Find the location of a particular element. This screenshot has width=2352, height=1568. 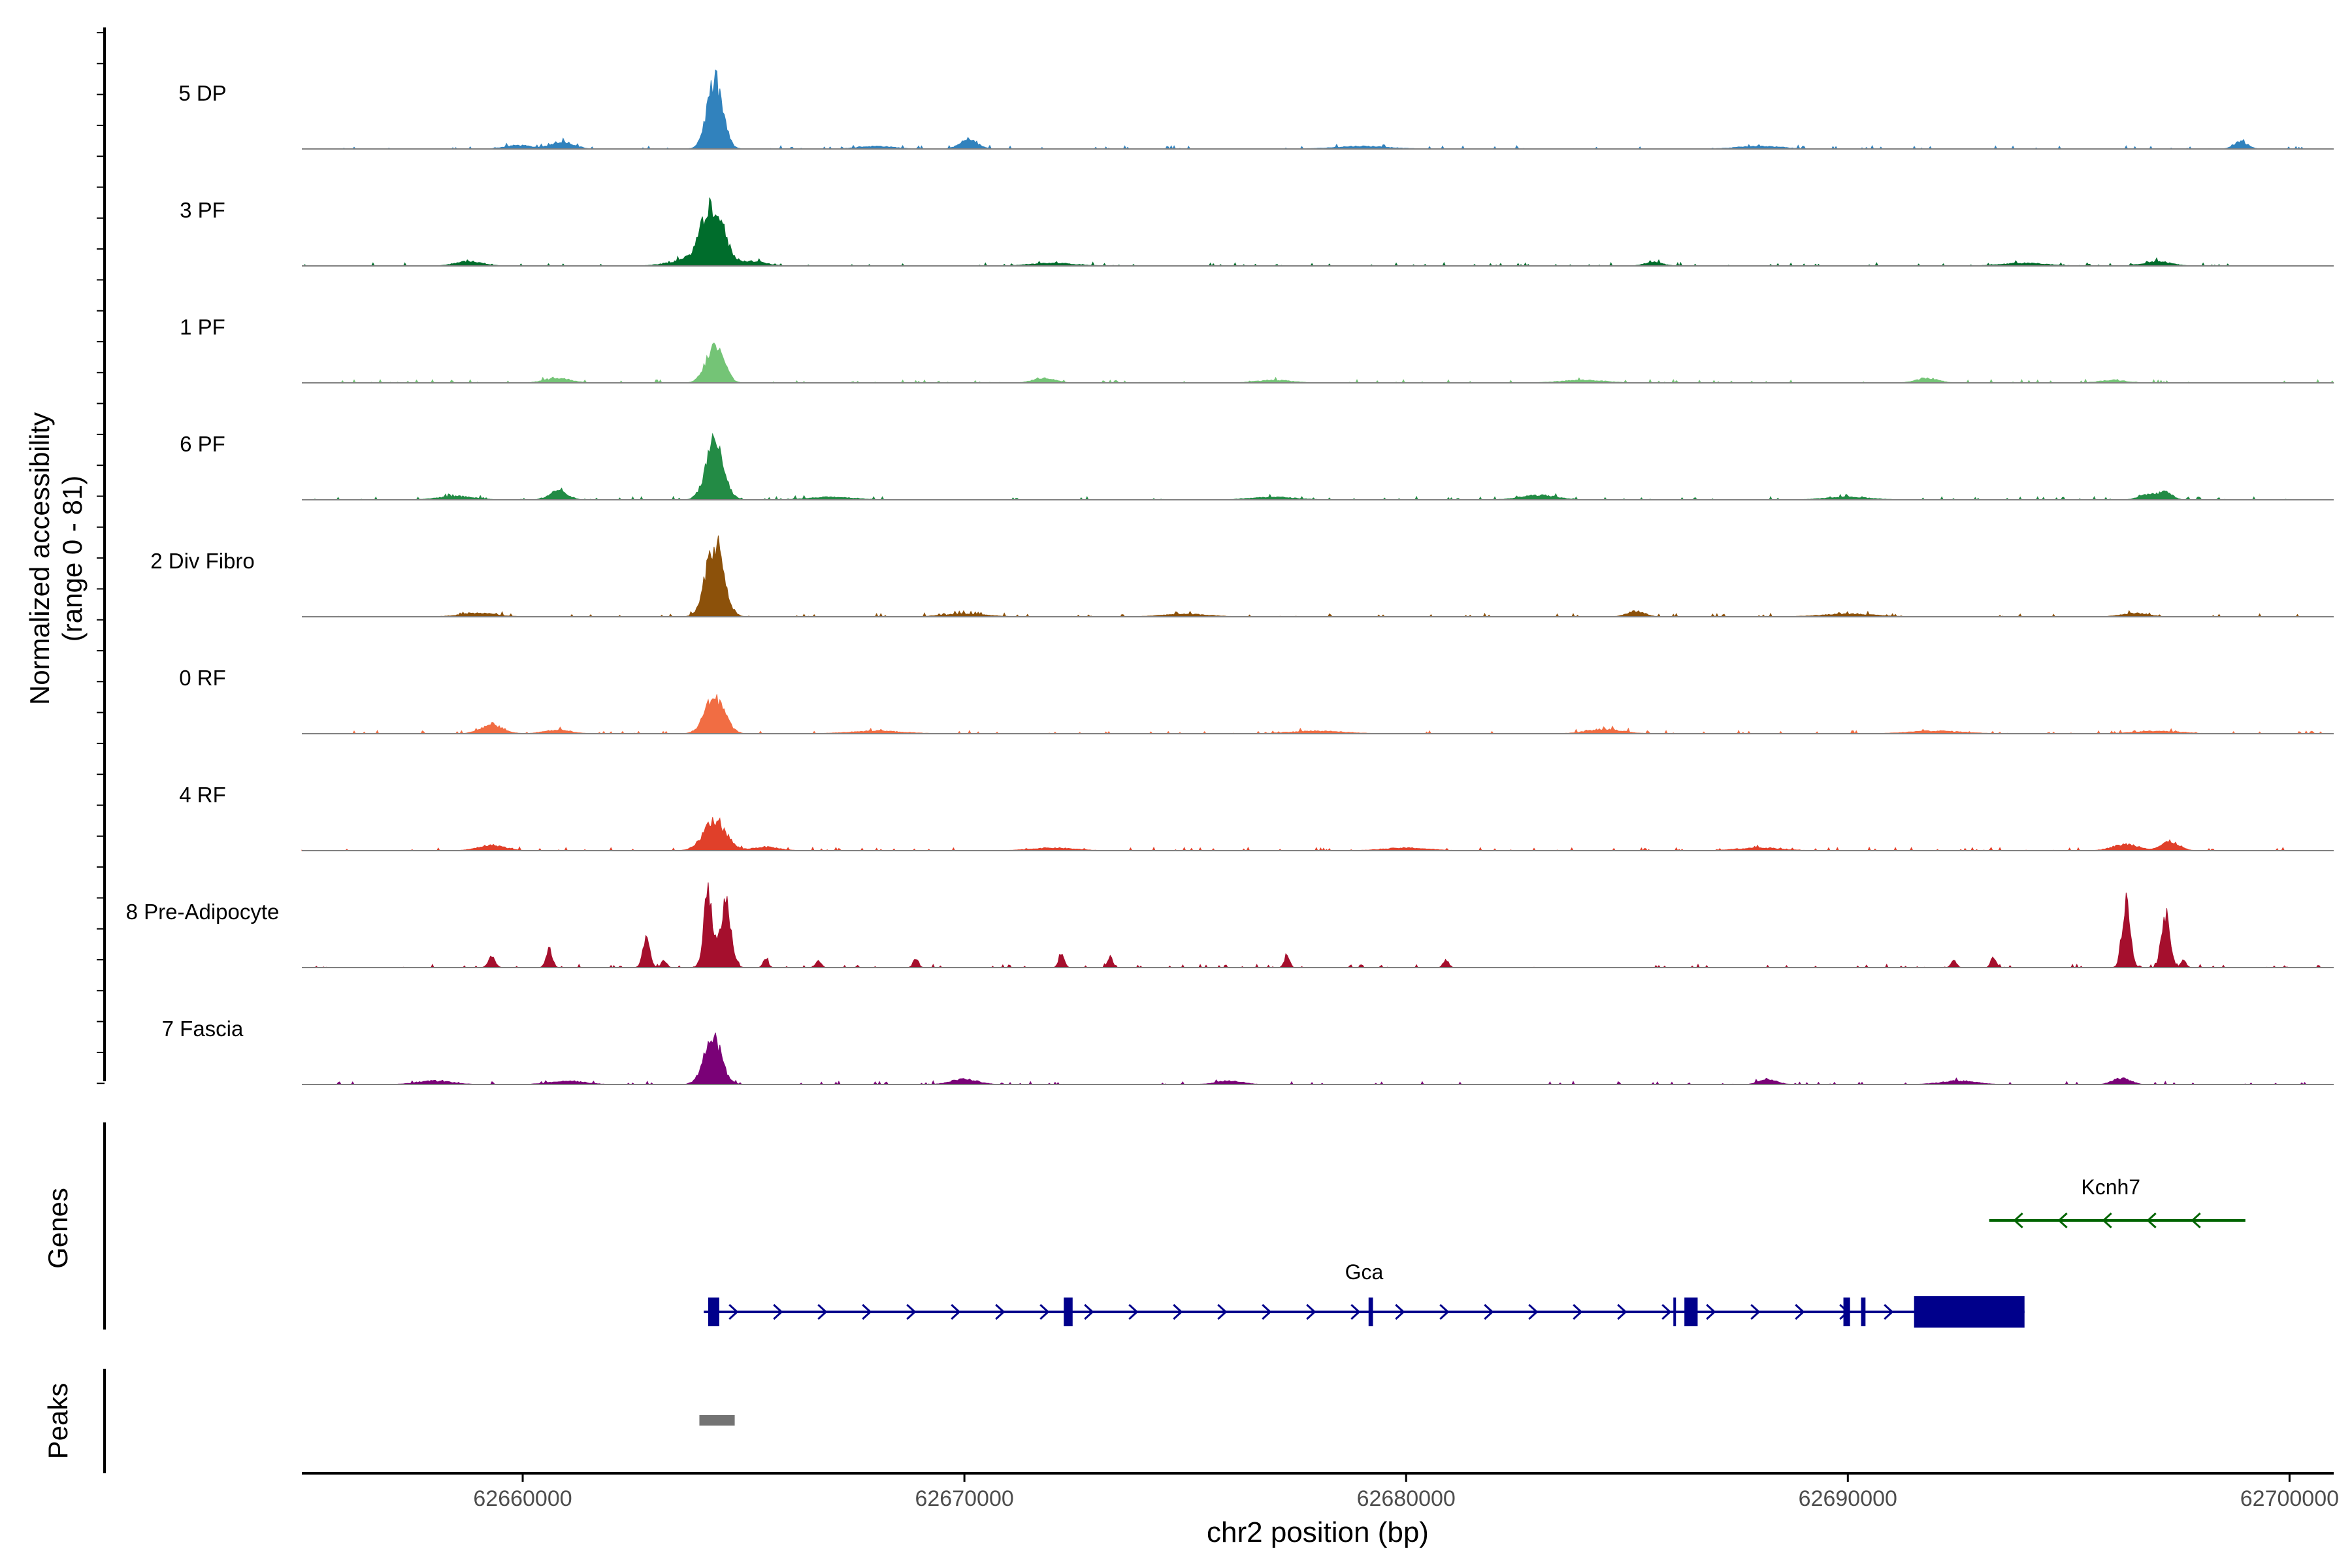

track-label: 8 Pre-Adipocyte is located at coordinates (203, 912).